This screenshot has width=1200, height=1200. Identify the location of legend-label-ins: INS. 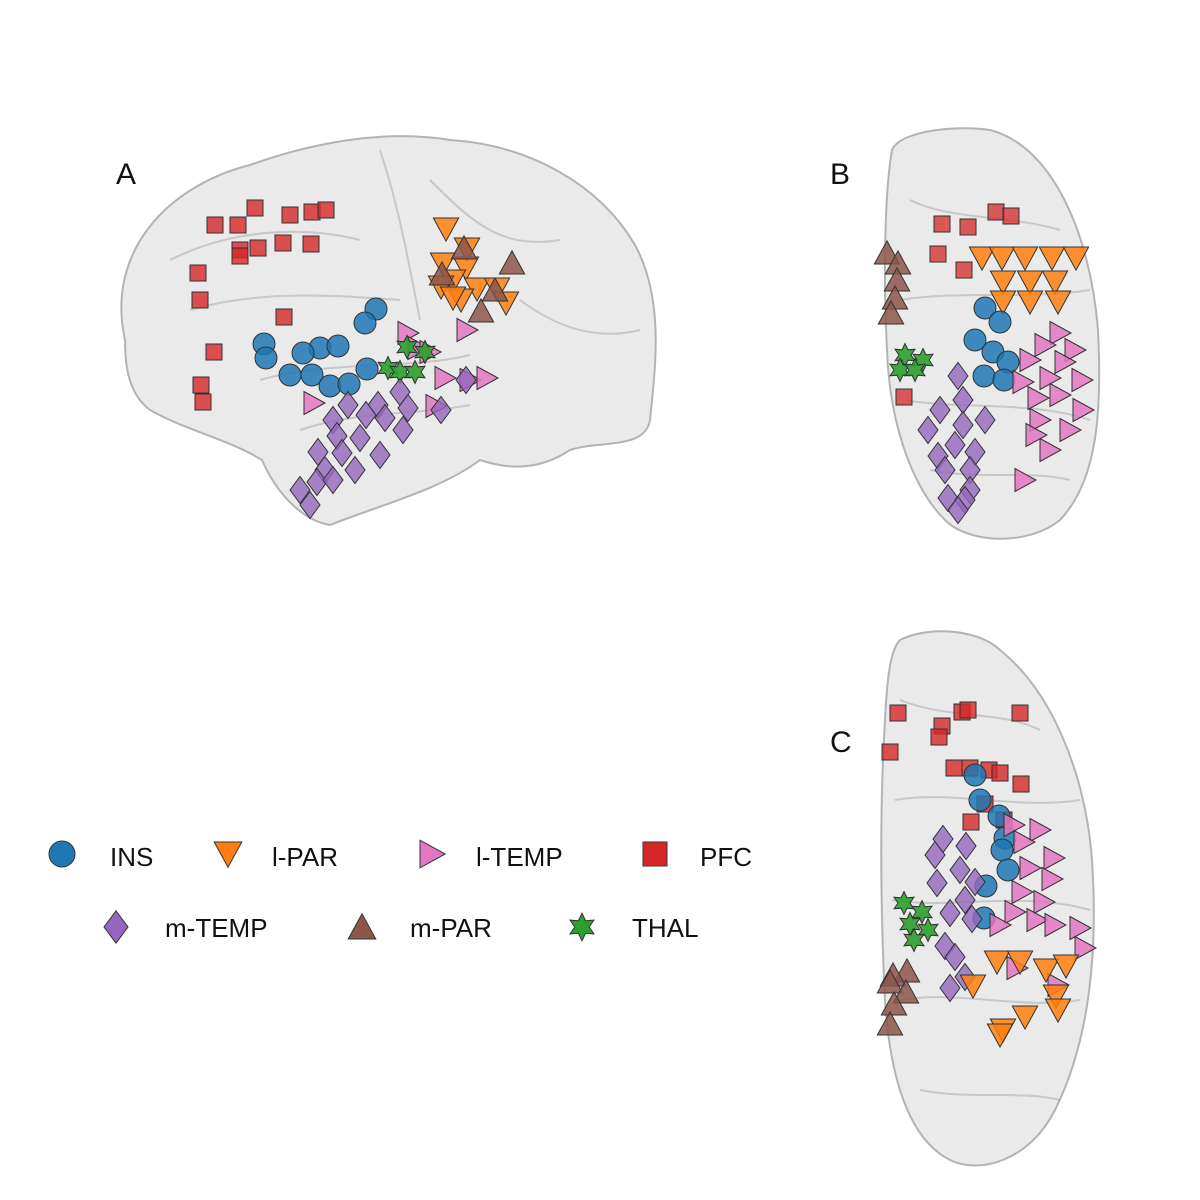
(131, 857).